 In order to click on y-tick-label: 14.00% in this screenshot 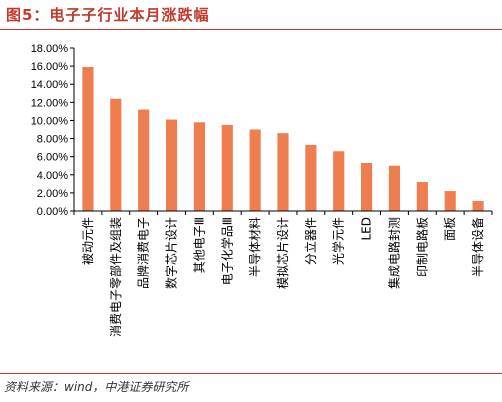, I will do `click(50, 85)`.